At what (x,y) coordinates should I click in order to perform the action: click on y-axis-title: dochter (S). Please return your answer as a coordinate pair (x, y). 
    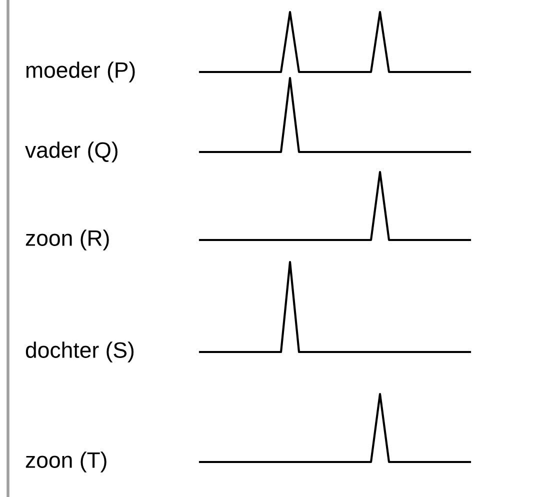
    Looking at the image, I should click on (80, 352).